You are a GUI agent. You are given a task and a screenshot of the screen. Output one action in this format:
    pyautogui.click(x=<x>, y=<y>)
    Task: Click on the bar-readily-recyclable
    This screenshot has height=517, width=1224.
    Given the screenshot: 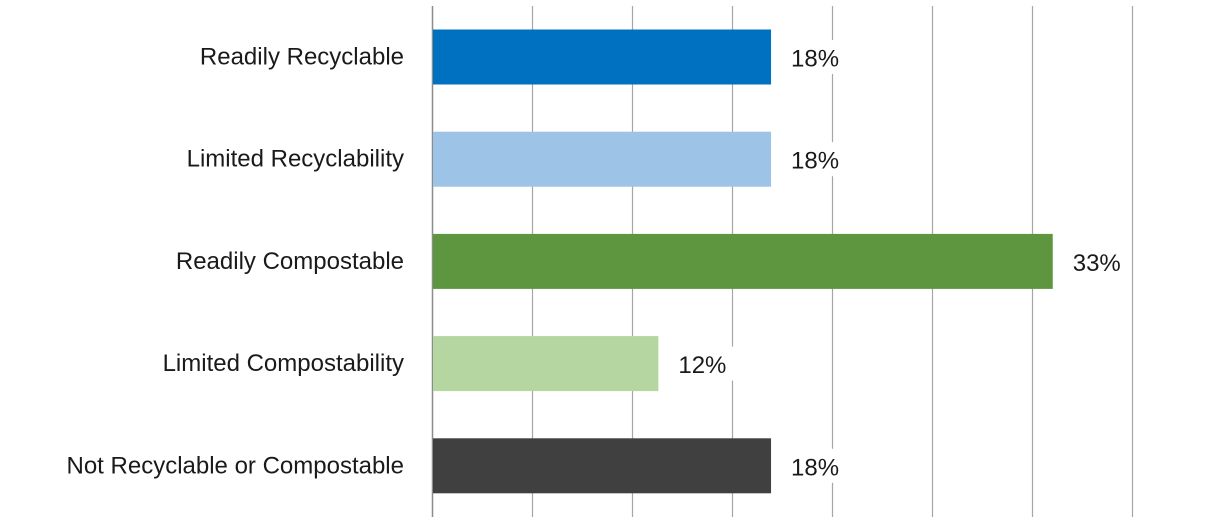 What is the action you would take?
    pyautogui.click(x=602, y=57)
    